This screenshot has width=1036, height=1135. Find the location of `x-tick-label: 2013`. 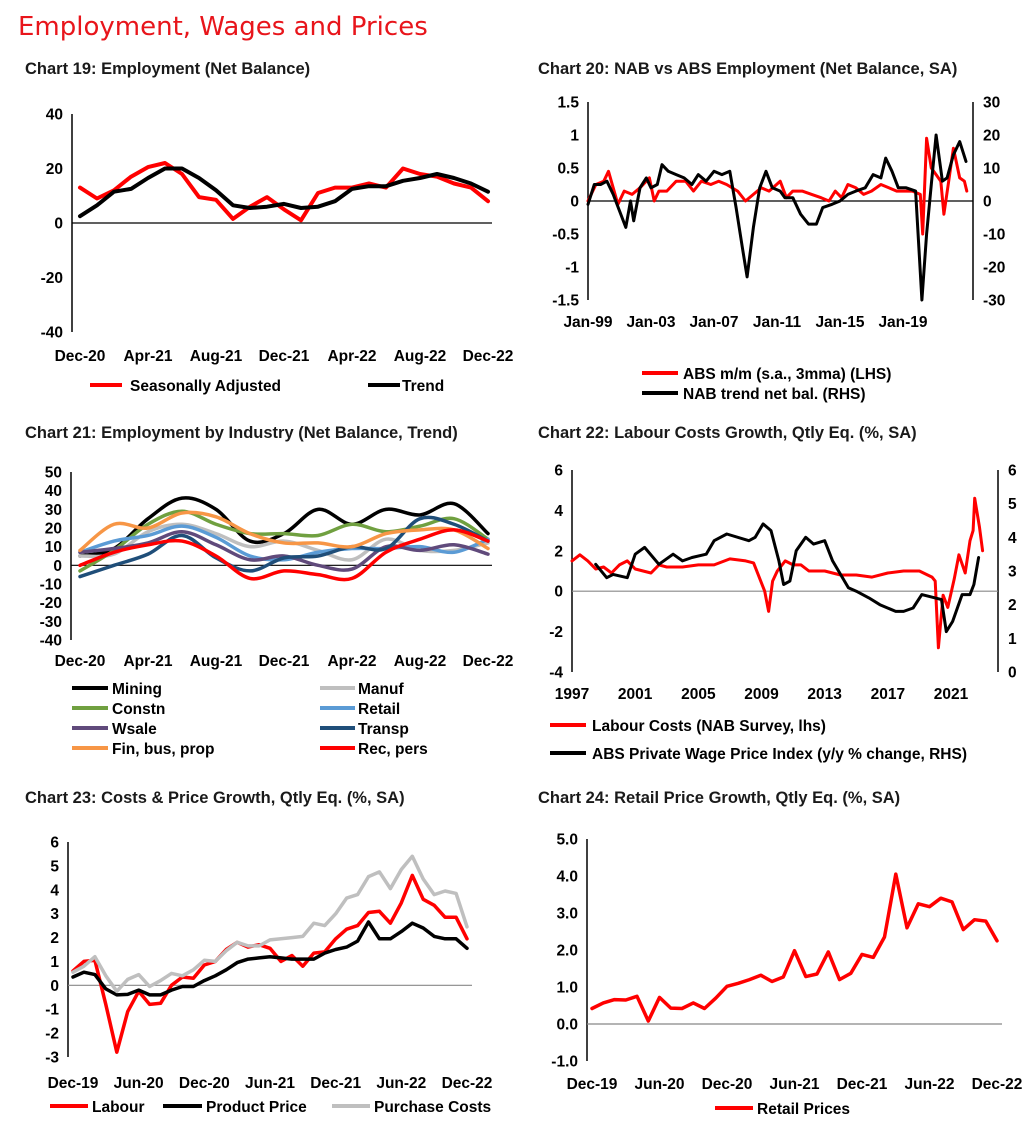

x-tick-label: 2013 is located at coordinates (824, 694).